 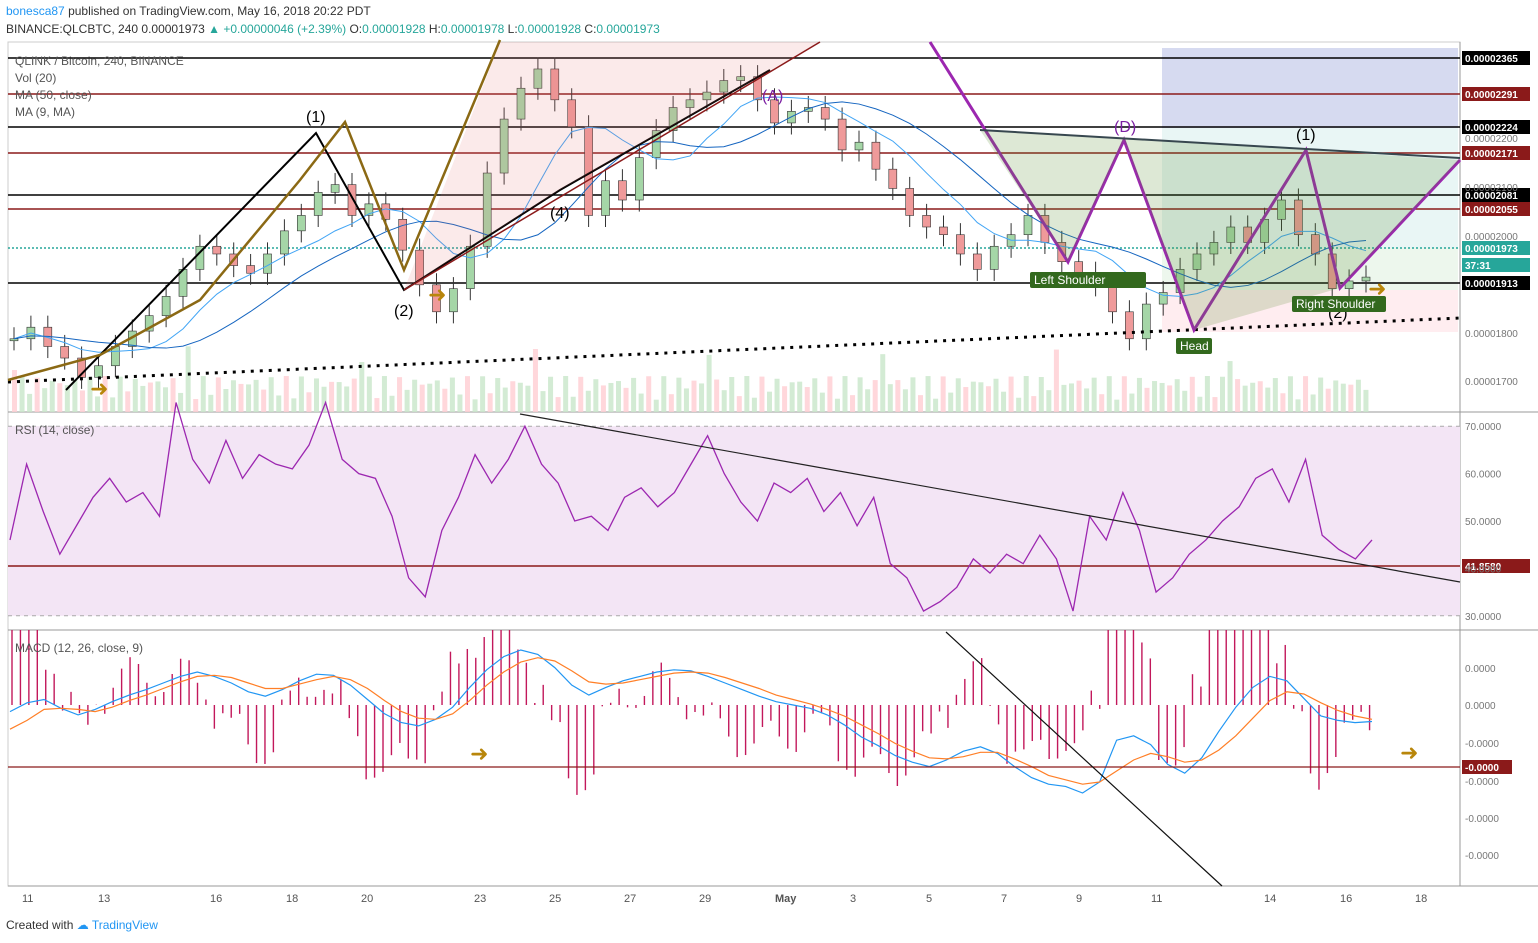 What do you see at coordinates (82, 925) in the screenshot?
I see `tradingview-logo-icon: ☁` at bounding box center [82, 925].